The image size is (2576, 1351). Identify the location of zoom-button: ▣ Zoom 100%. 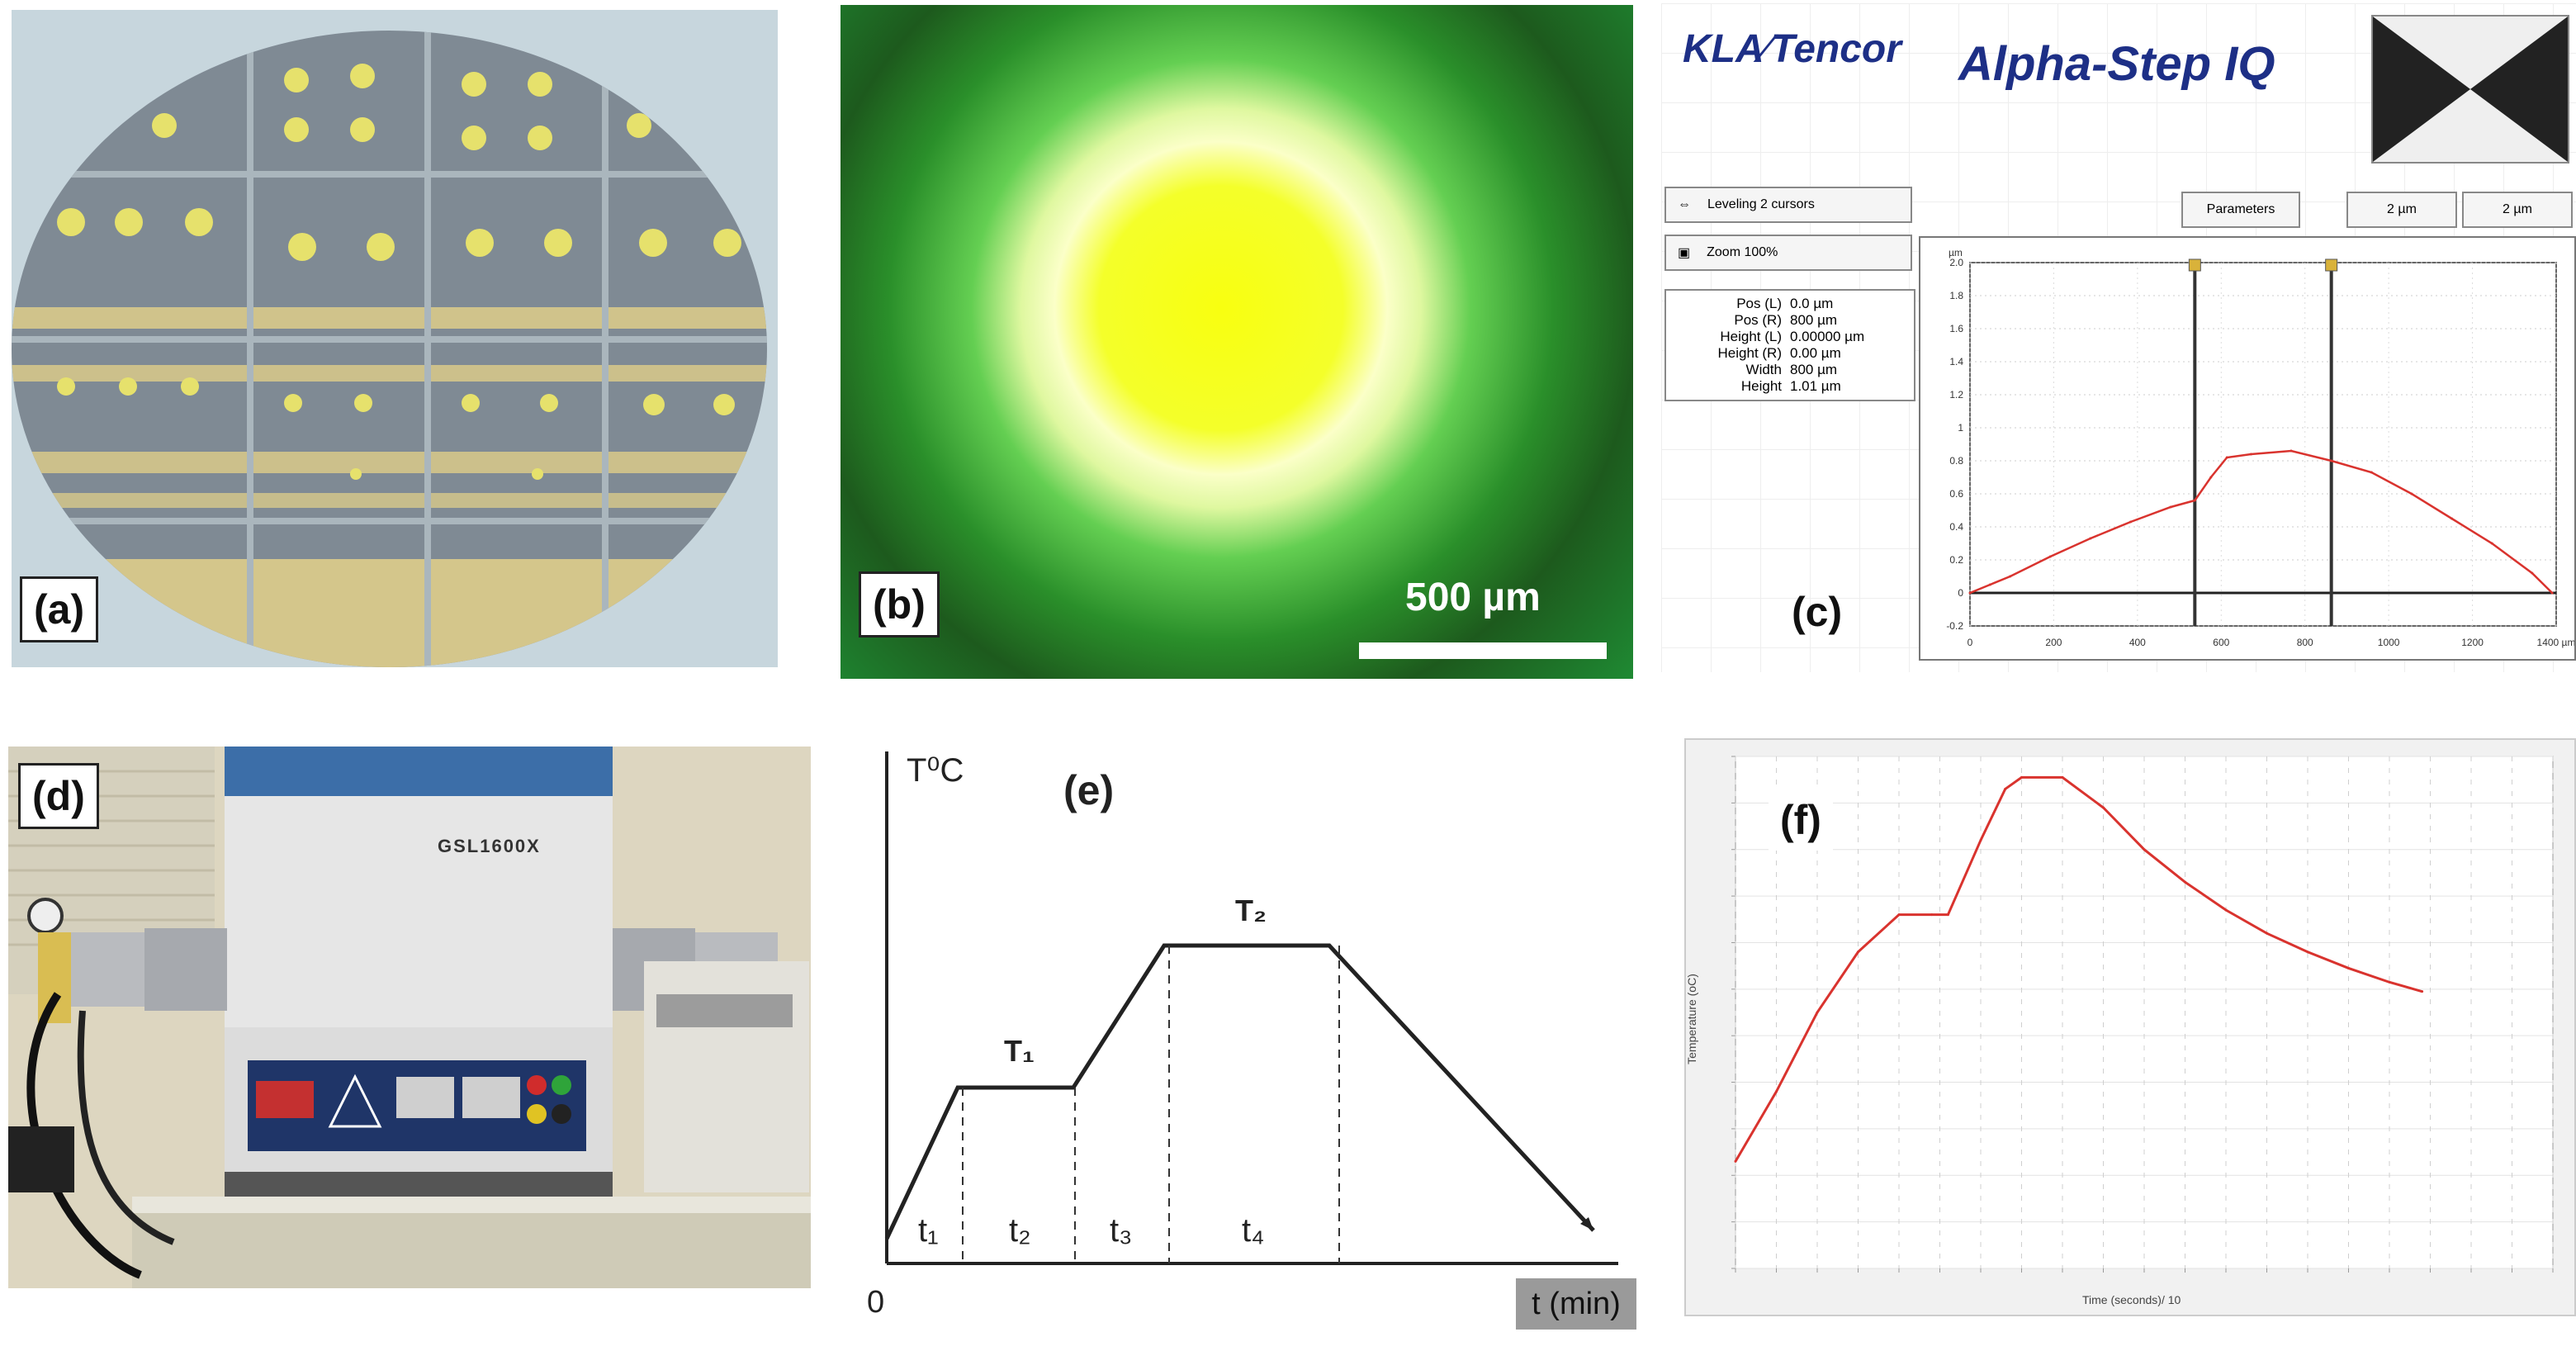
(1788, 253).